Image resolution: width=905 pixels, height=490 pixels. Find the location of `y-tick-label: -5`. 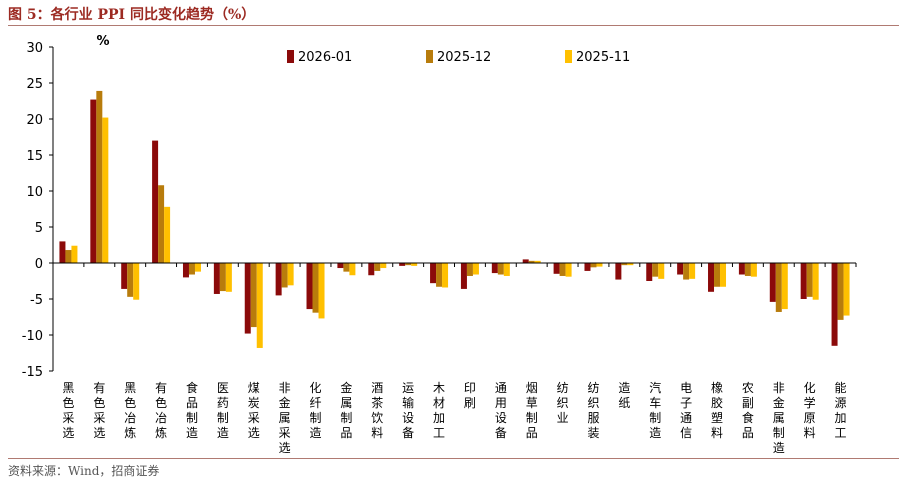

y-tick-label: -5 is located at coordinates (36, 300).